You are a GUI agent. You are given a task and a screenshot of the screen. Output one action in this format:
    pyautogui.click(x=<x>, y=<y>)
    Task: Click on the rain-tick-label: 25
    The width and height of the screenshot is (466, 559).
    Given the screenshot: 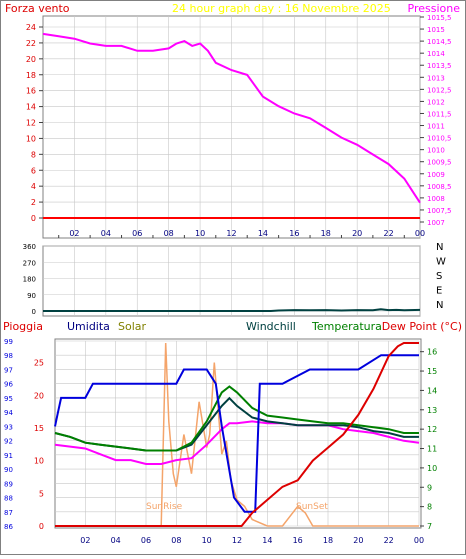 What is the action you would take?
    pyautogui.click(x=39, y=363)
    